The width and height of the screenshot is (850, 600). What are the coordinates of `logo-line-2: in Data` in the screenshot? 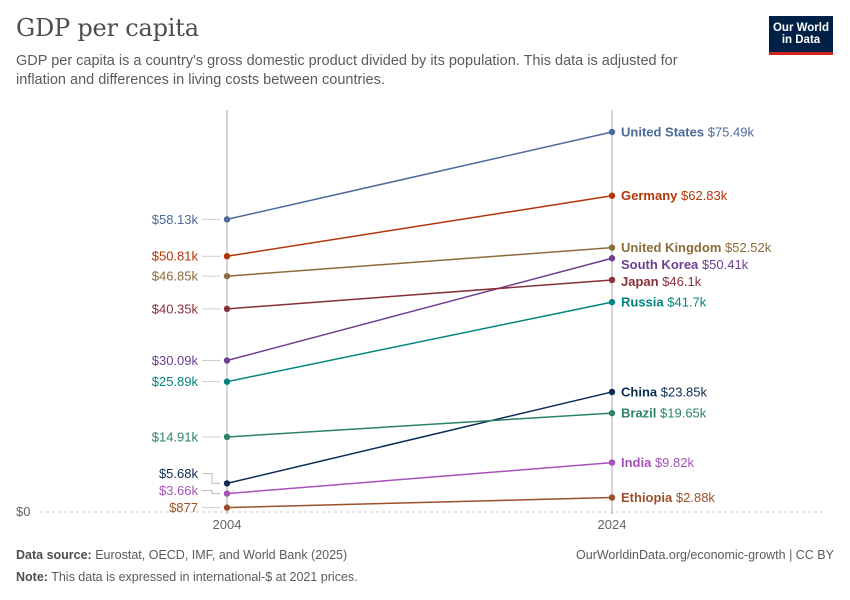 It's located at (801, 40).